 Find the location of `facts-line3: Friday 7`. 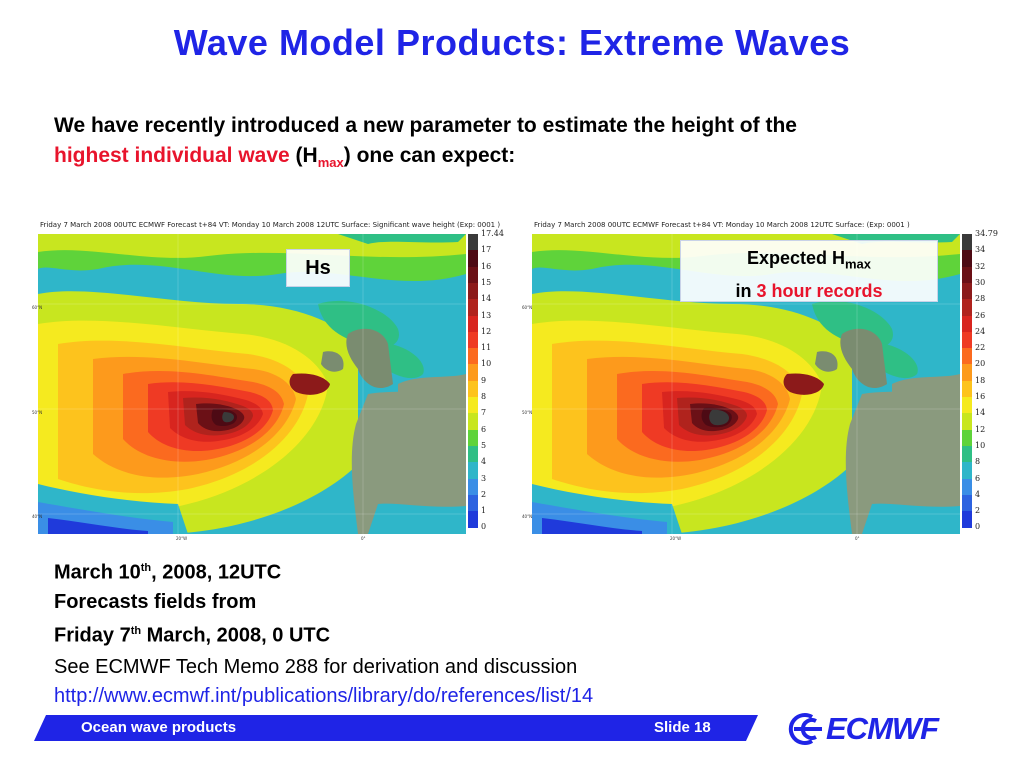

facts-line3: Friday 7 is located at coordinates (92, 635).